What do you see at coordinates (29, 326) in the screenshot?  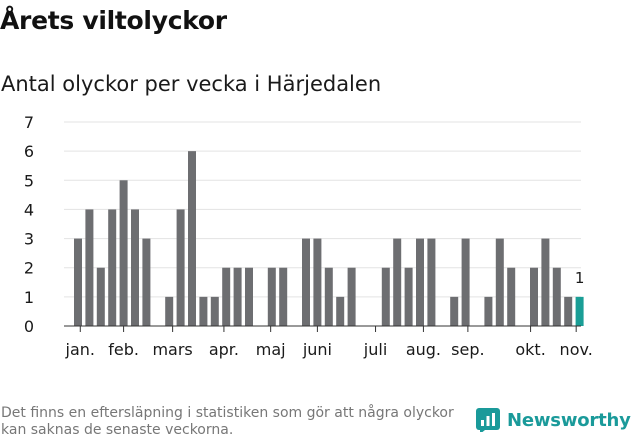 I see `y-tick-label: 0` at bounding box center [29, 326].